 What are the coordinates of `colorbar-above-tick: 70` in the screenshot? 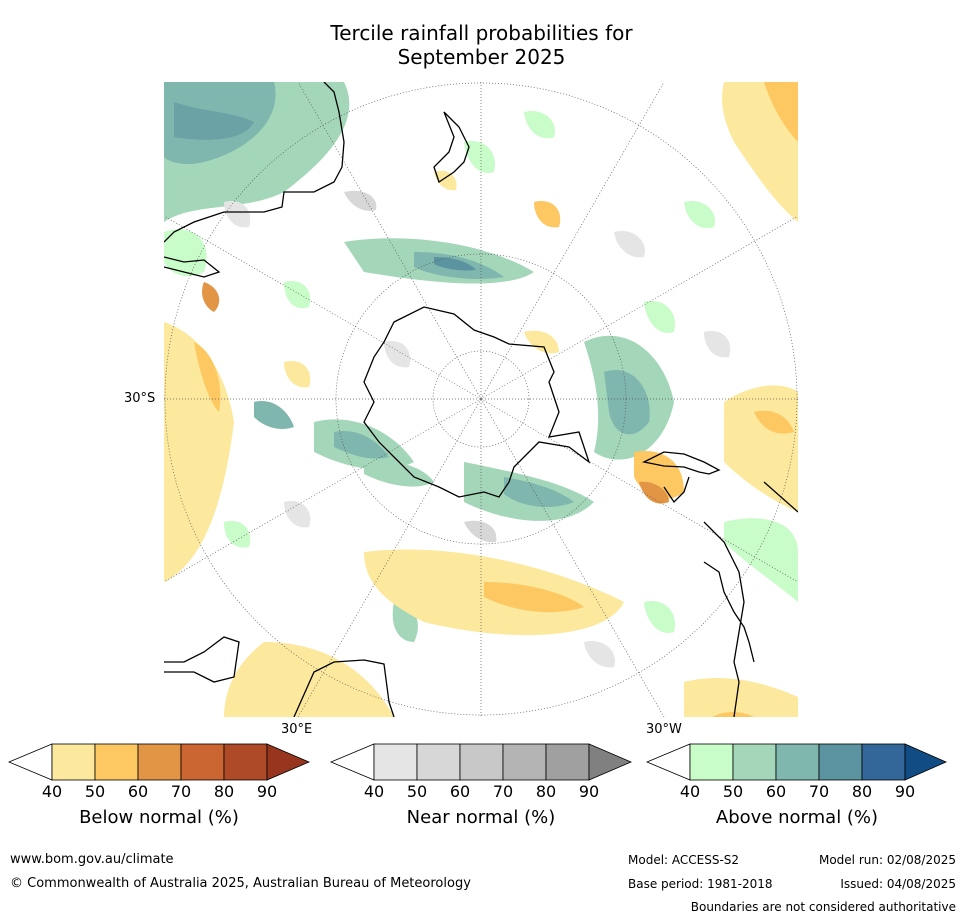 It's located at (819, 791).